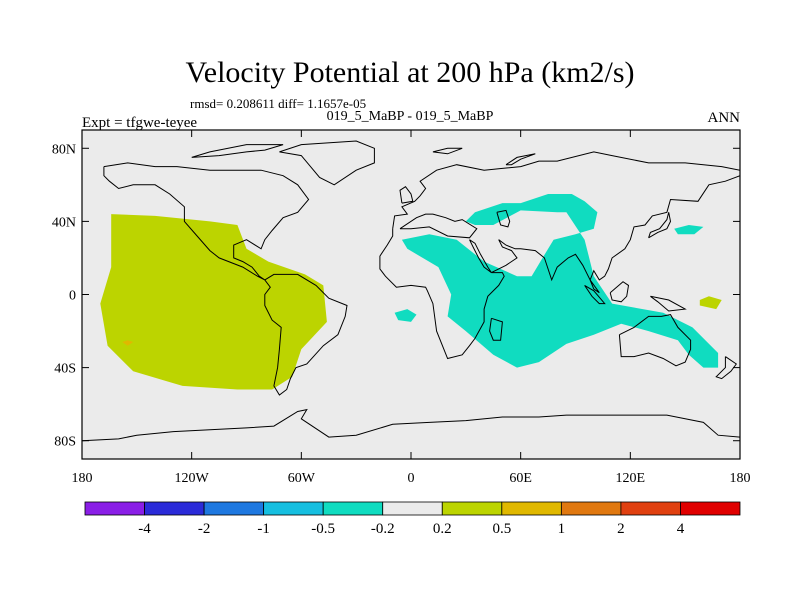 This screenshot has width=800, height=600. What do you see at coordinates (128, 343) in the screenshot?
I see `region-south-pacific-spot` at bounding box center [128, 343].